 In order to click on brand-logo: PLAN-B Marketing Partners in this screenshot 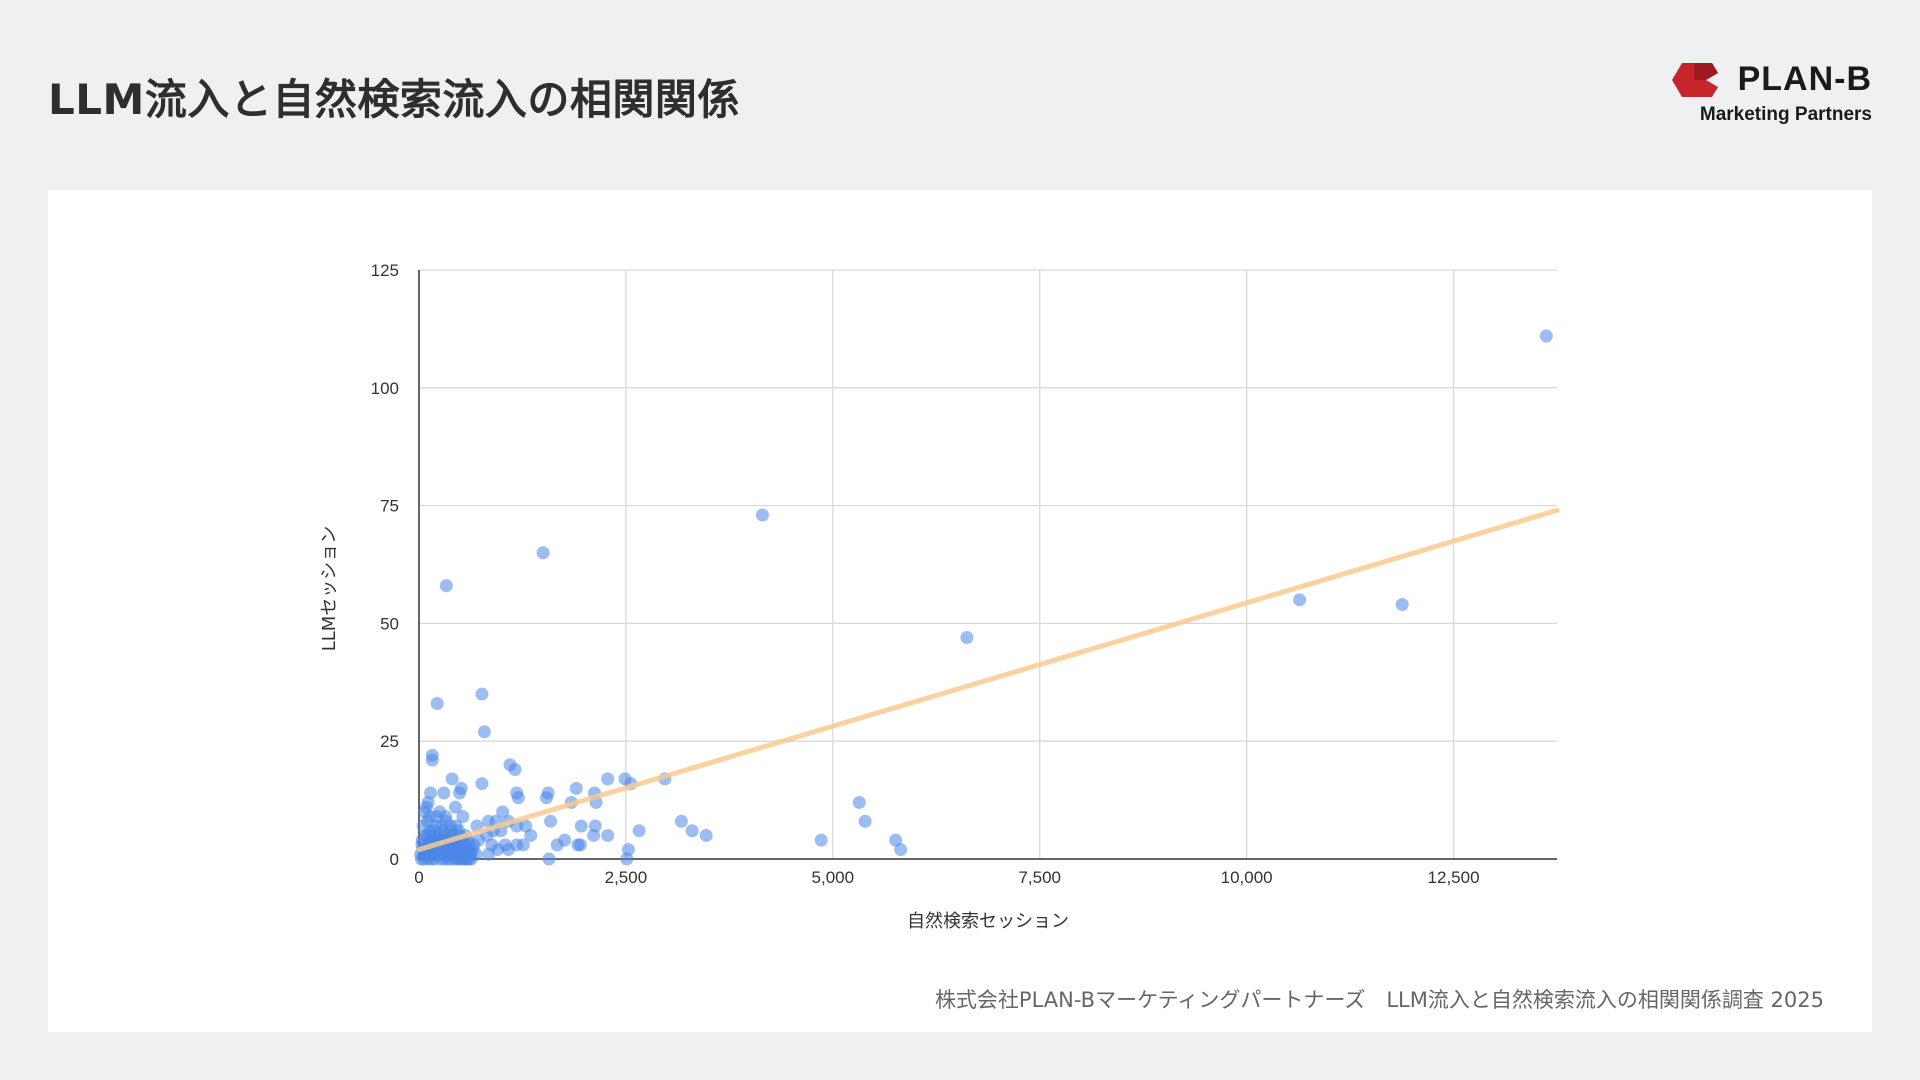, I will do `click(1772, 96)`.